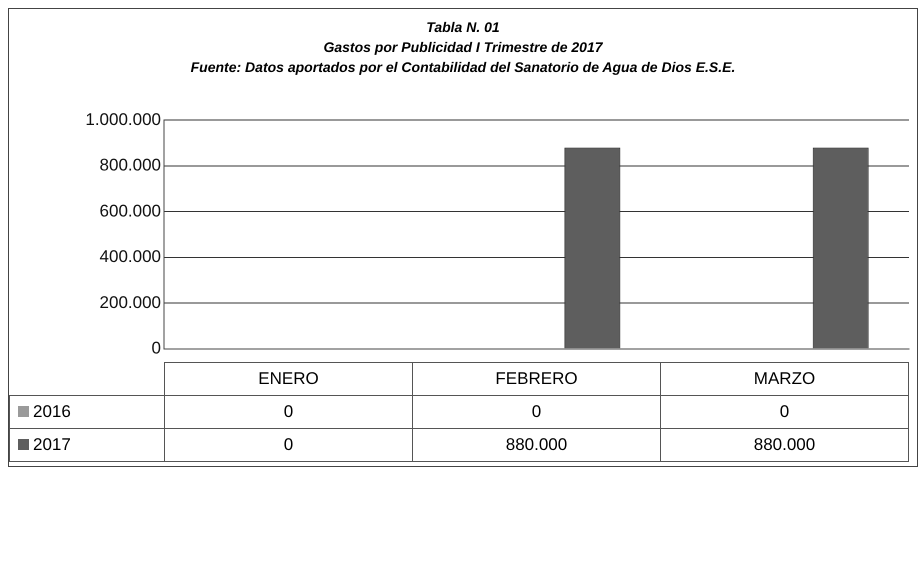  What do you see at coordinates (130, 256) in the screenshot?
I see `y-tick-label: 400.000` at bounding box center [130, 256].